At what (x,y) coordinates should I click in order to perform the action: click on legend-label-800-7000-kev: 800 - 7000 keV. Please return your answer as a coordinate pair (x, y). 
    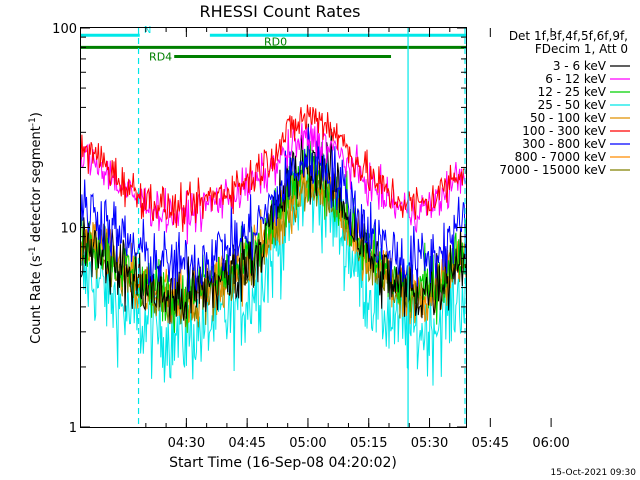
    Looking at the image, I should click on (561, 157).